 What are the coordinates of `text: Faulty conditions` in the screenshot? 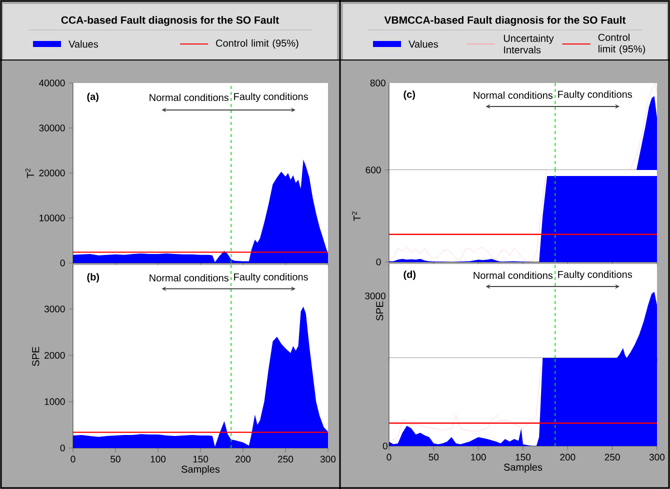 It's located at (595, 275).